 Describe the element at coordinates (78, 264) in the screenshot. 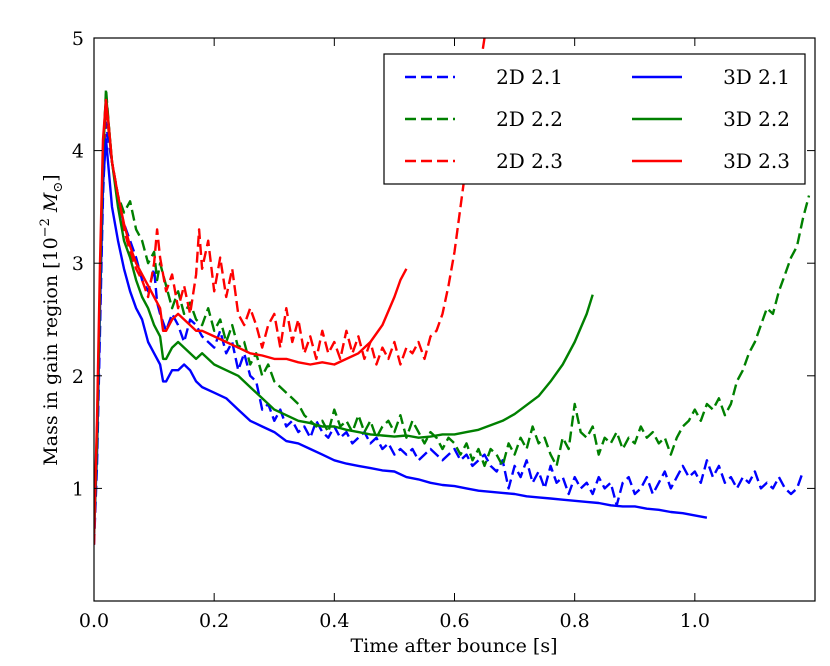

I see `y-tick-label: 3` at that location.